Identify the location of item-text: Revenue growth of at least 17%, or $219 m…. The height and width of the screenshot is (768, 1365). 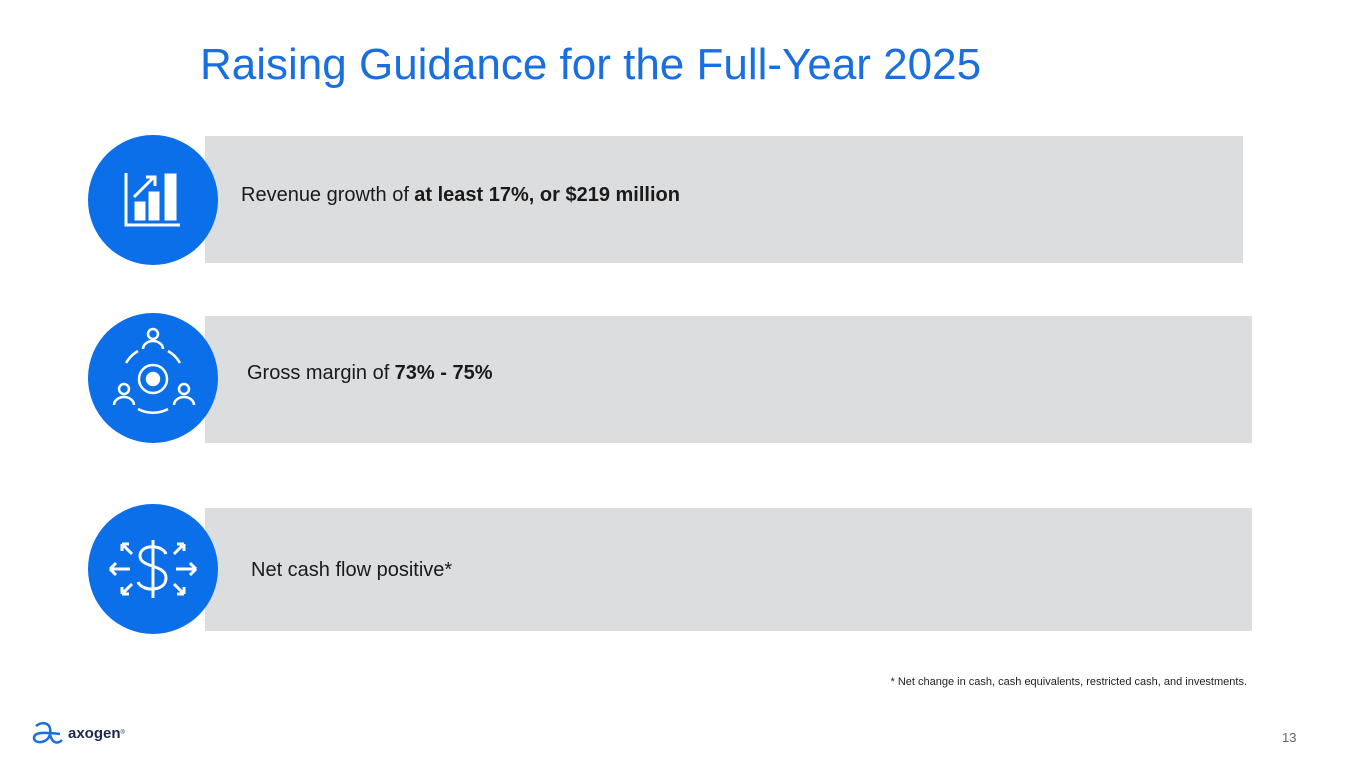
(460, 195).